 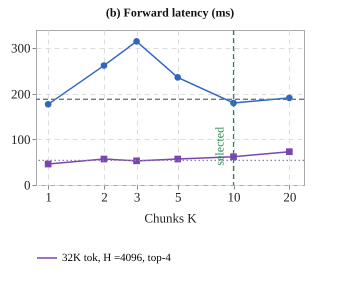 I want to click on y-tick-label: 200, so click(x=20, y=94).